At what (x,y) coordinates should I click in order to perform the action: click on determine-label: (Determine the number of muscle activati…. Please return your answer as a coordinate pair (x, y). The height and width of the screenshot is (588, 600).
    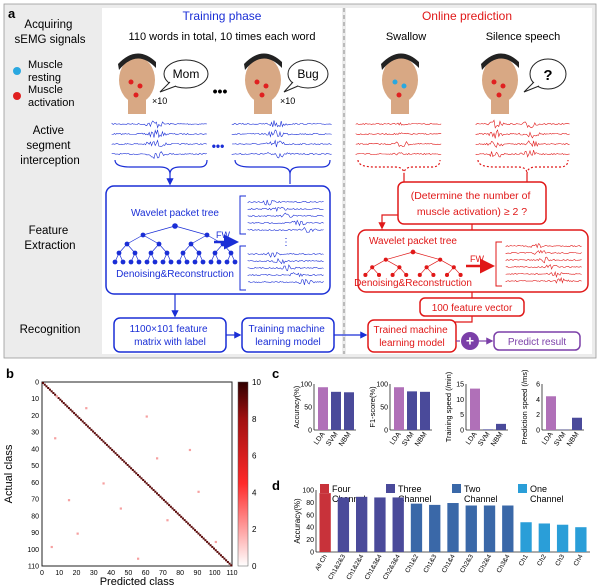
    Looking at the image, I should click on (472, 204).